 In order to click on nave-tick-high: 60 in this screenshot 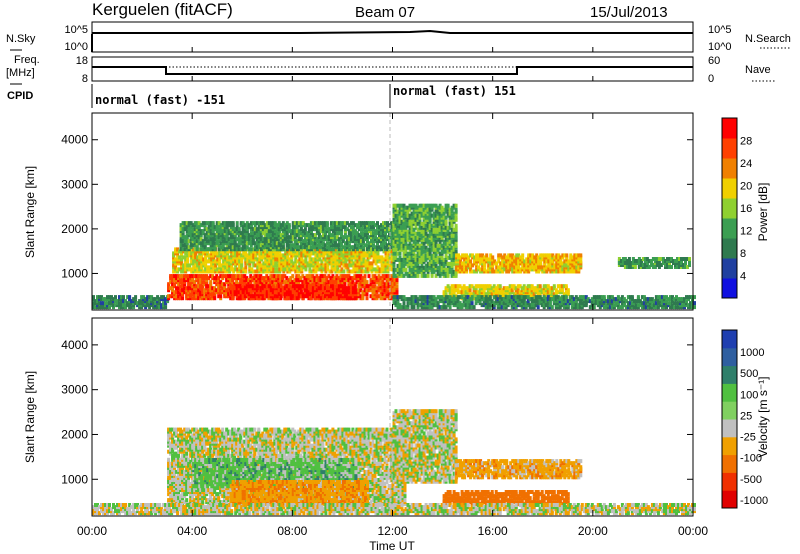, I will do `click(714, 61)`.